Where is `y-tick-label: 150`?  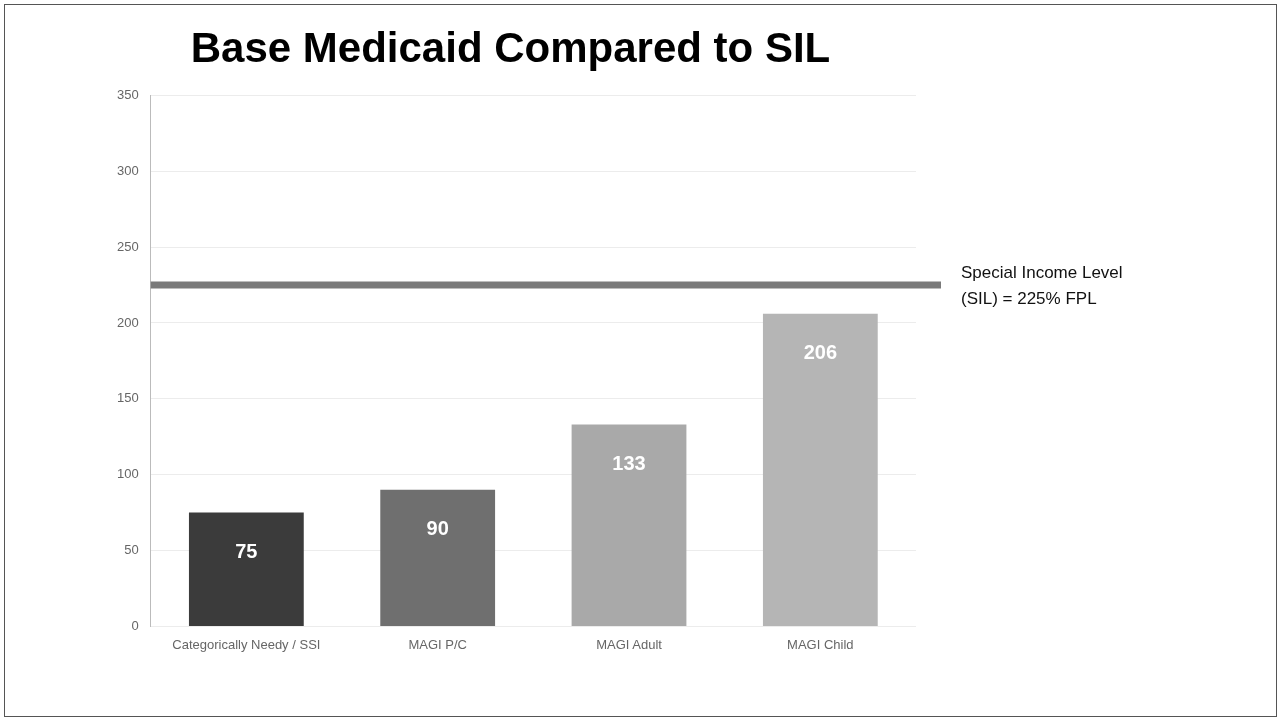 y-tick-label: 150 is located at coordinates (127, 398).